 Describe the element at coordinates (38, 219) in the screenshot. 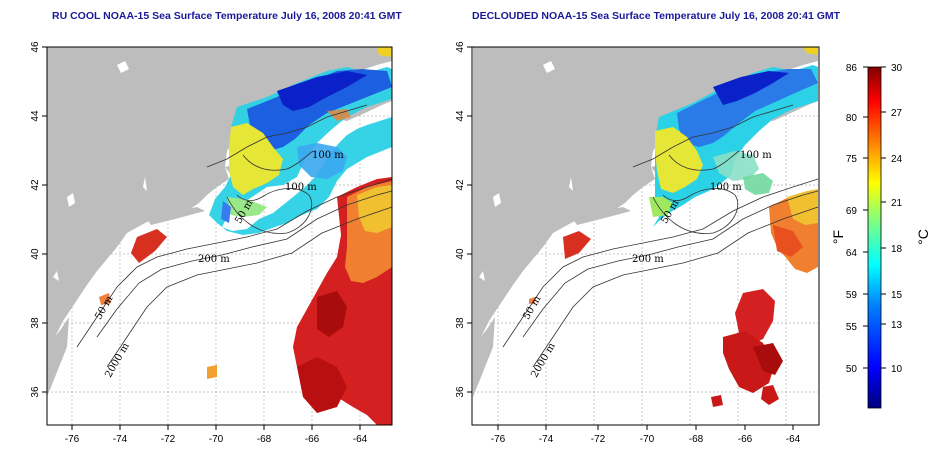

I see `left-y-axis: 46 44 42 40 38 36` at that location.